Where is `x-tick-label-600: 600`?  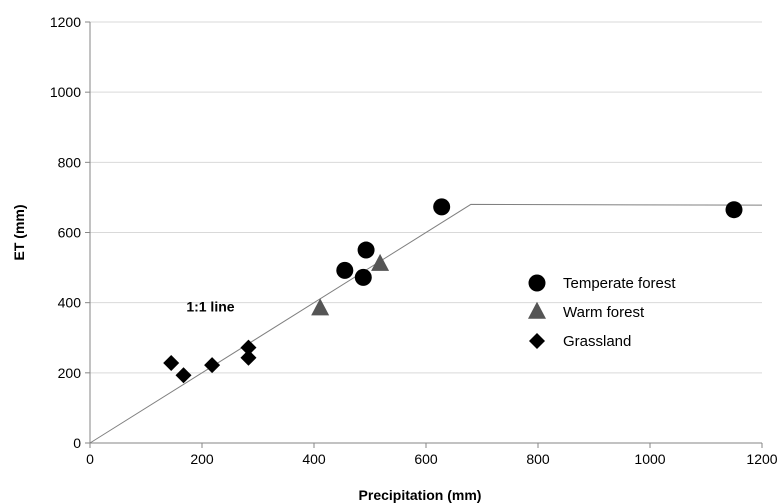
x-tick-label-600: 600 is located at coordinates (426, 459).